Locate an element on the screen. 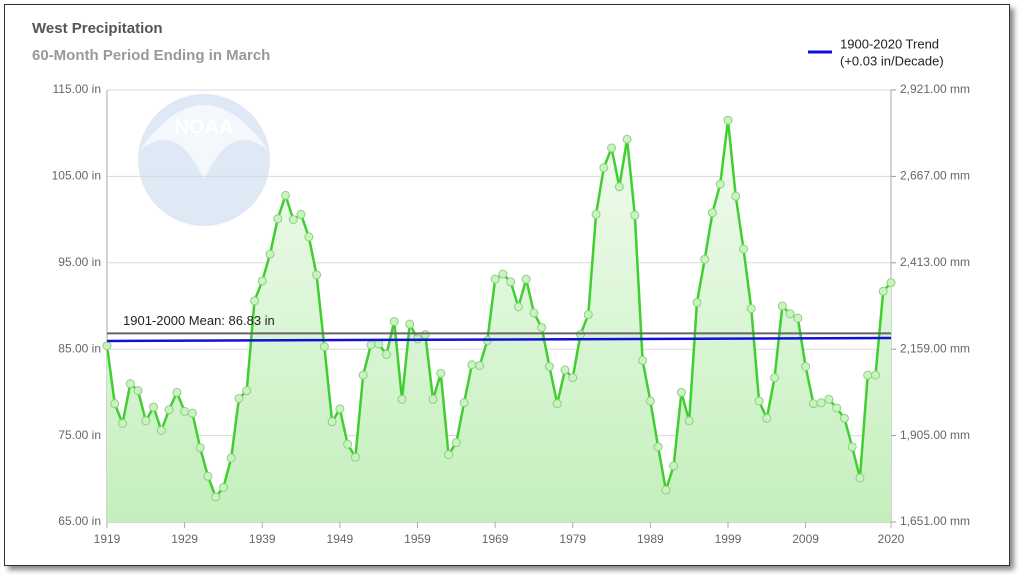 The image size is (1024, 577). x-tick-label: 1999 is located at coordinates (728, 539).